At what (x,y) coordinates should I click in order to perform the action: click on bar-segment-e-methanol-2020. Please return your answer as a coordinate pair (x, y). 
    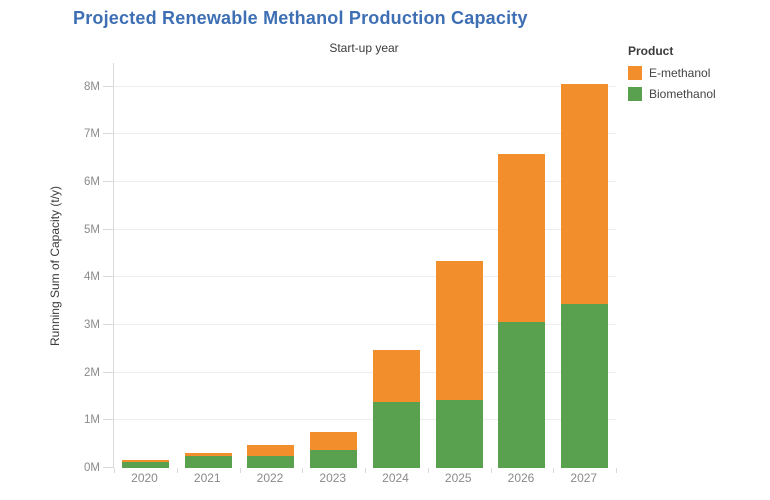
    Looking at the image, I should click on (145, 460).